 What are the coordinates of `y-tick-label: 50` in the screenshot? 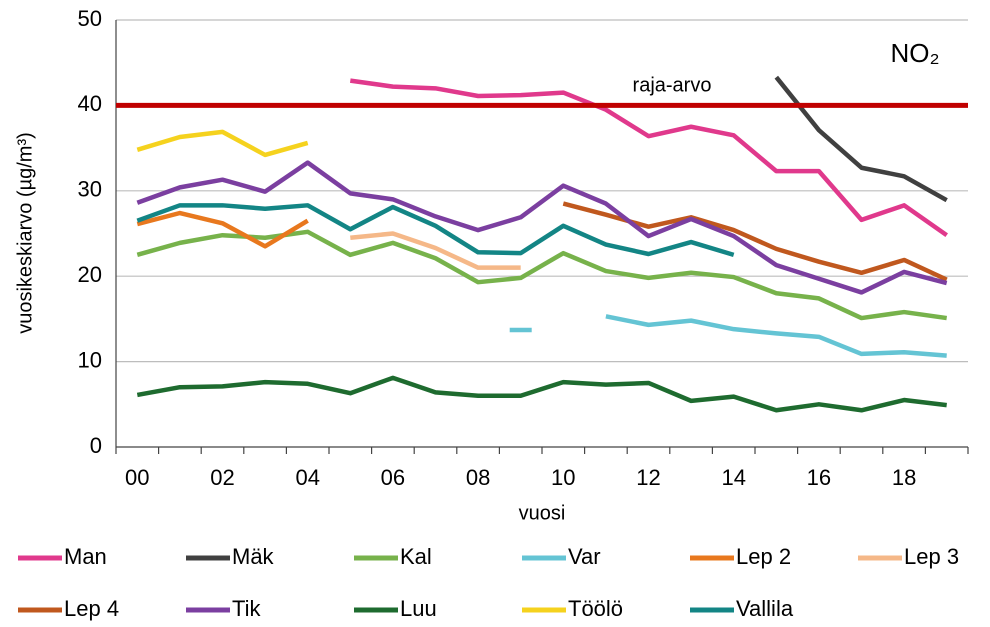 It's located at (90, 18).